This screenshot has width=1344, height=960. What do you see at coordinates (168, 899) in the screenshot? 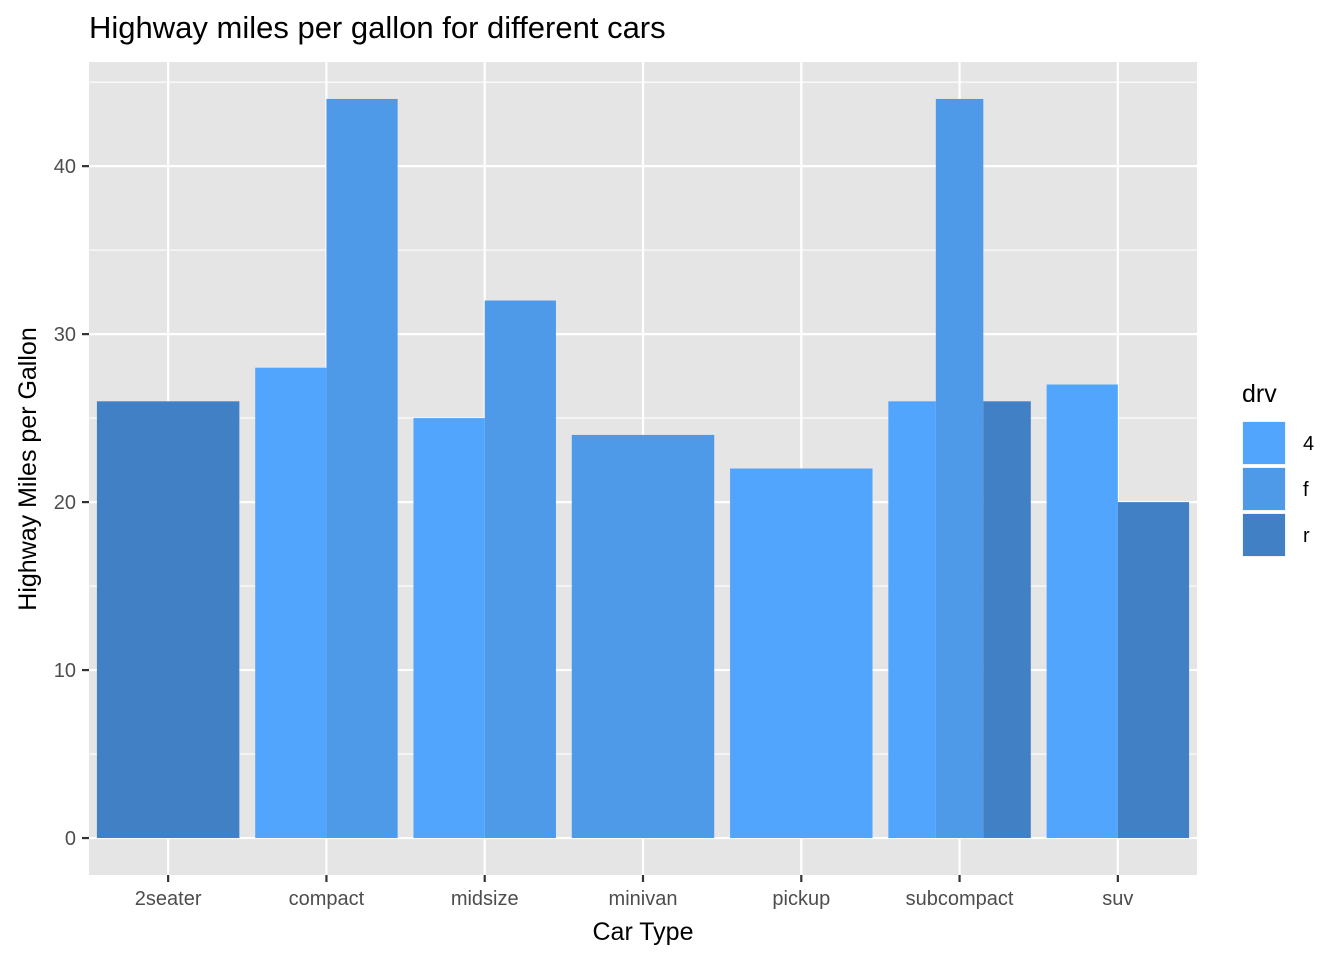
I see `x-tick-label-2seater: 2seater` at bounding box center [168, 899].